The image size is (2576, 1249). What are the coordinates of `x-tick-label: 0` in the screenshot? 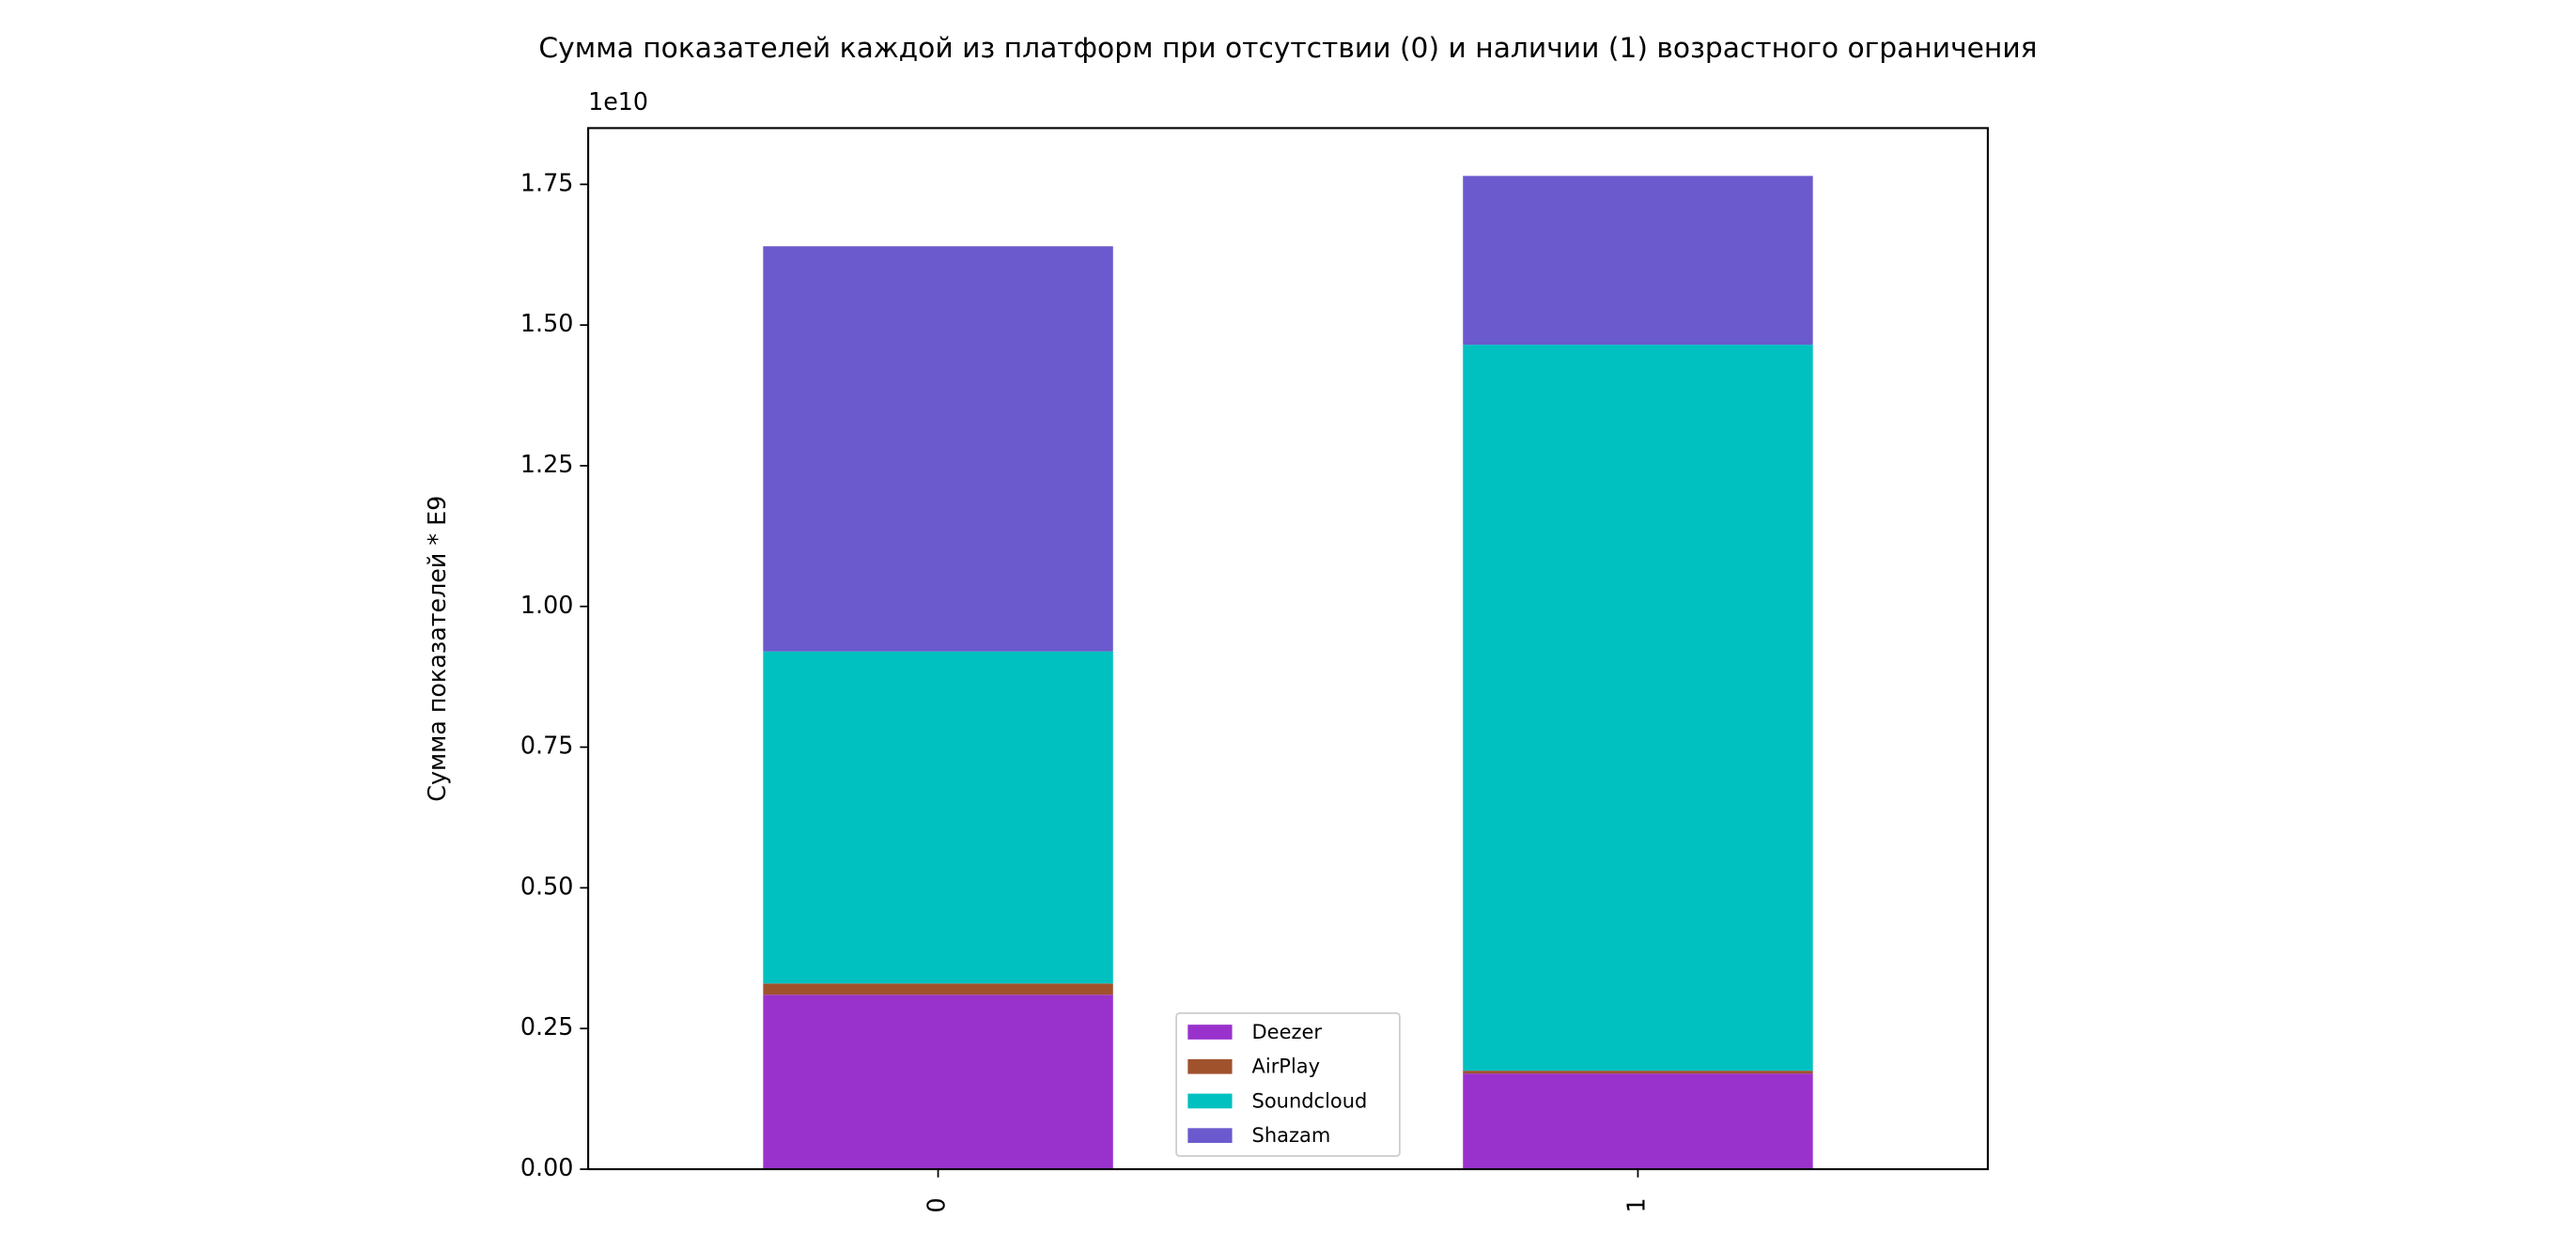 It's located at (937, 1204).